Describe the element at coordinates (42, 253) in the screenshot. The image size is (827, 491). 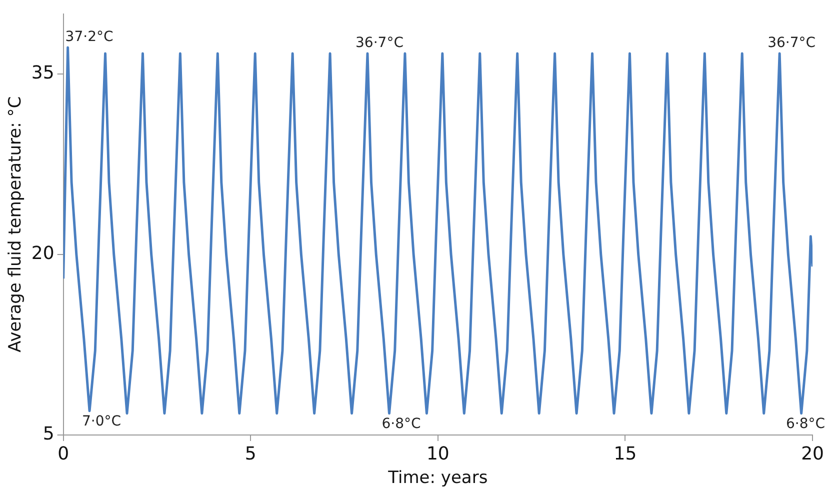
I see `y-tick-label: 20` at that location.